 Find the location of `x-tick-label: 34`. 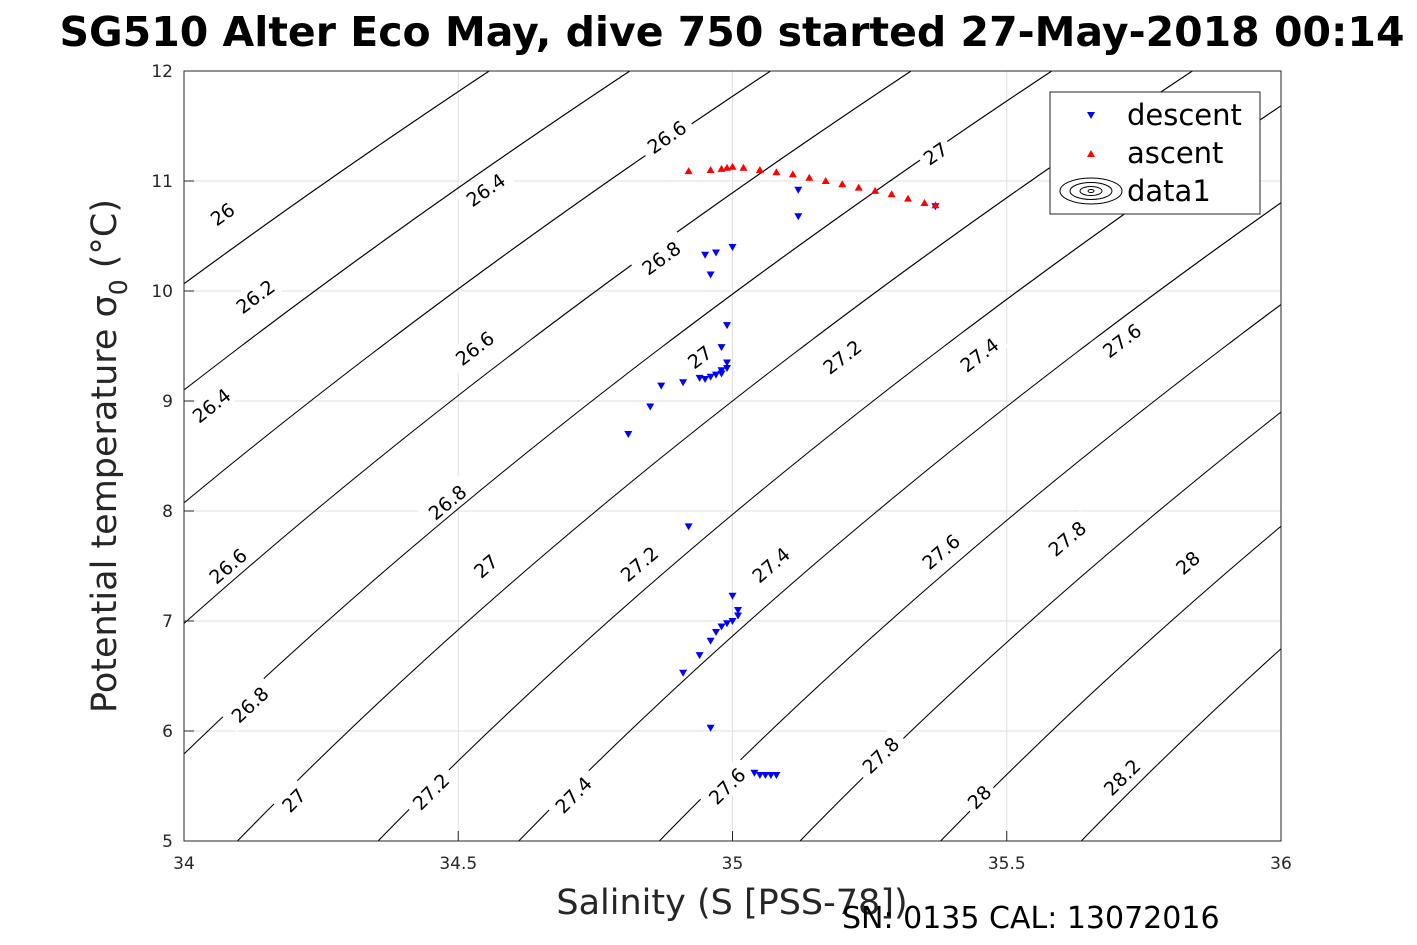

x-tick-label: 34 is located at coordinates (184, 864).